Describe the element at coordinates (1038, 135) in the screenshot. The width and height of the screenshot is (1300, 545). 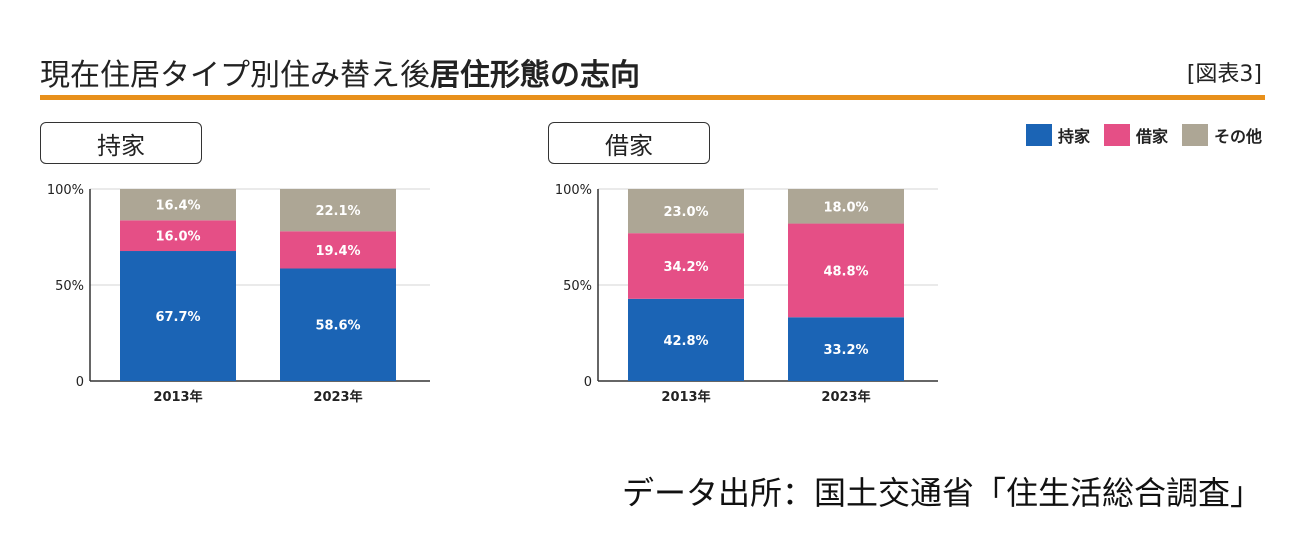
I see `legend-swatch-owned` at that location.